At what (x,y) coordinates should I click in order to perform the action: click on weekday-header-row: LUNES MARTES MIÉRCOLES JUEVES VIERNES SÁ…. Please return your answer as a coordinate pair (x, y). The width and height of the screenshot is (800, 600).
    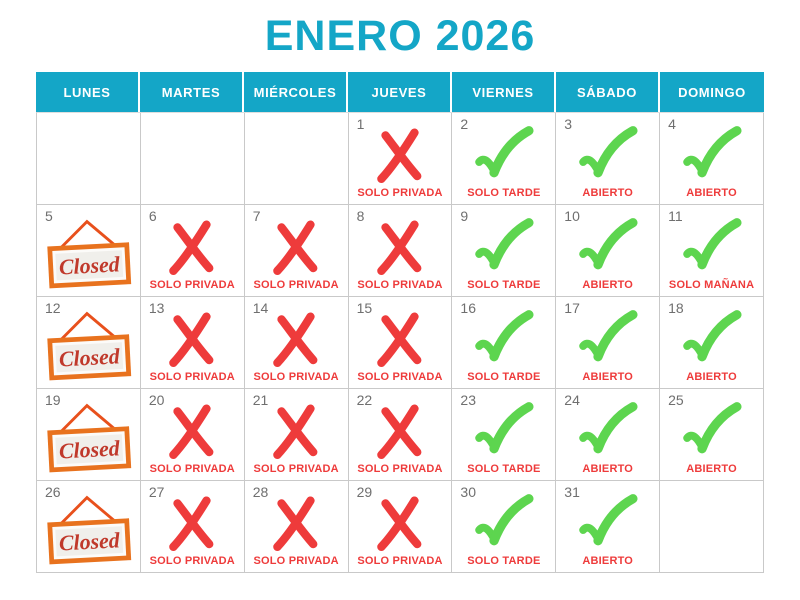
    Looking at the image, I should click on (400, 92).